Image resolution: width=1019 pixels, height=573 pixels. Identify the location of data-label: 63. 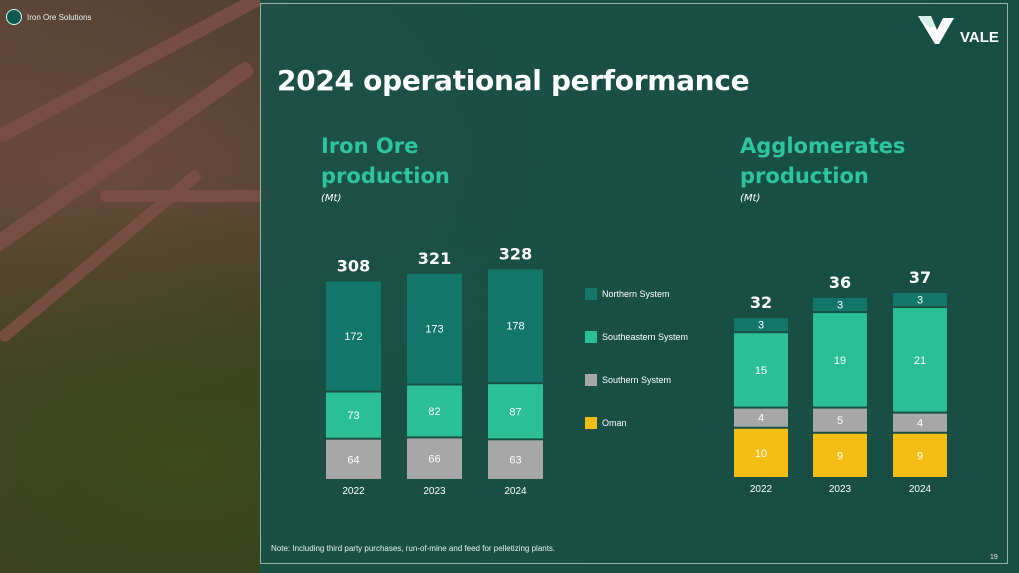
(515, 461).